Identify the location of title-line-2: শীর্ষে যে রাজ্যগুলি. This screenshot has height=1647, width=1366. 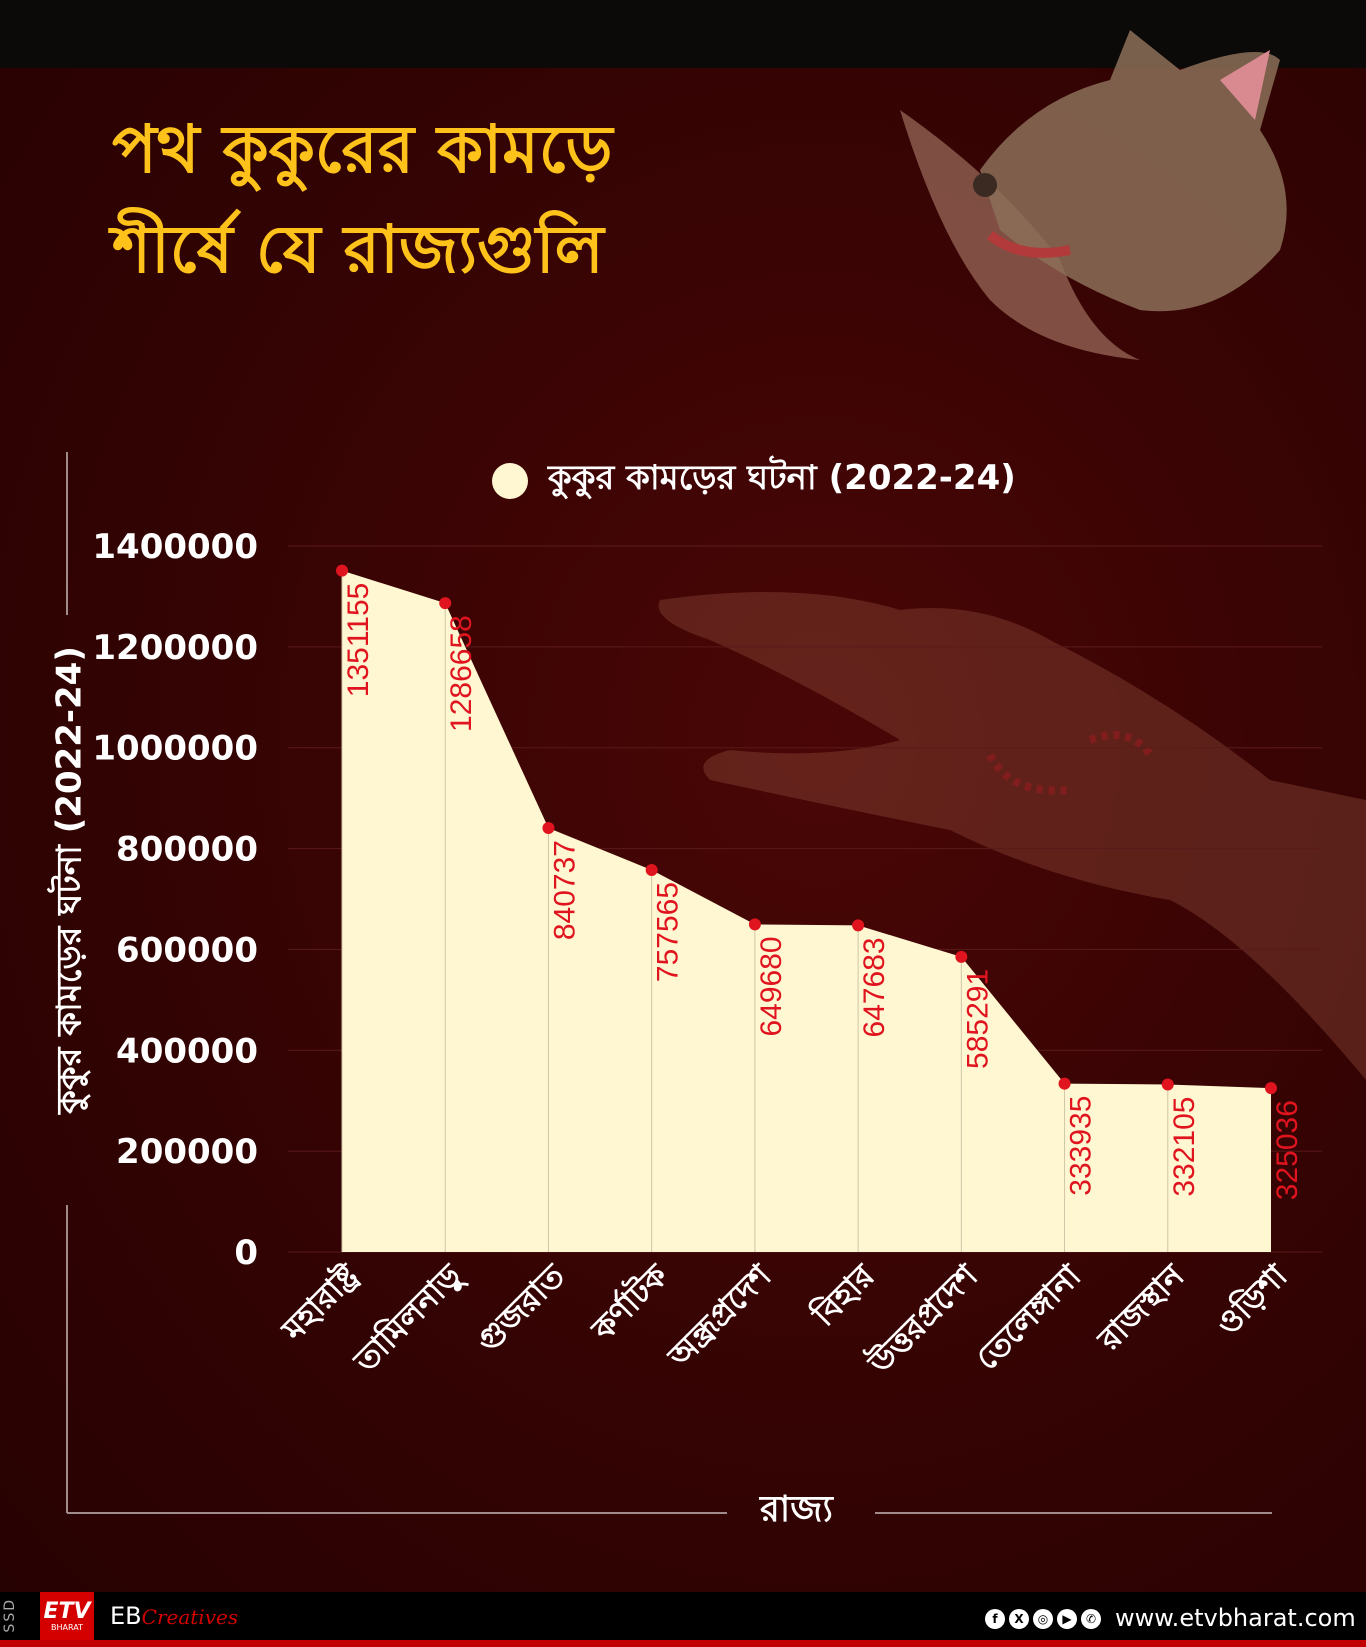
(358, 249).